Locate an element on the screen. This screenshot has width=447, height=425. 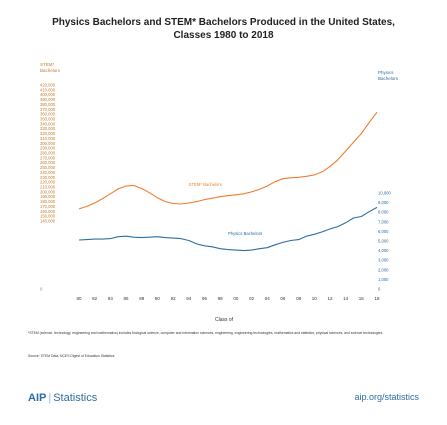
right-tick-label: 6,000 is located at coordinates (383, 231).